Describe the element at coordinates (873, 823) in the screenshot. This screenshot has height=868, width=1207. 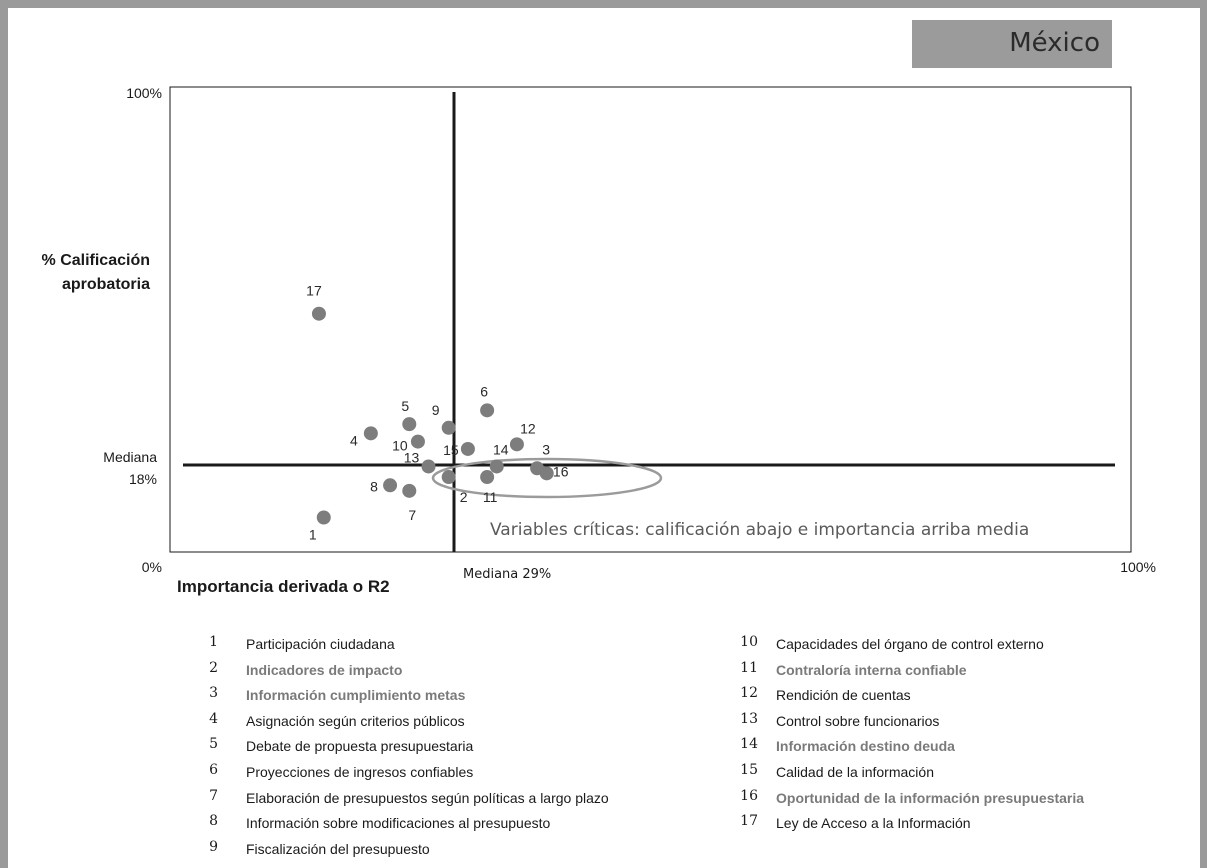
I see `legend-label: Ley de Acceso a la Información` at that location.